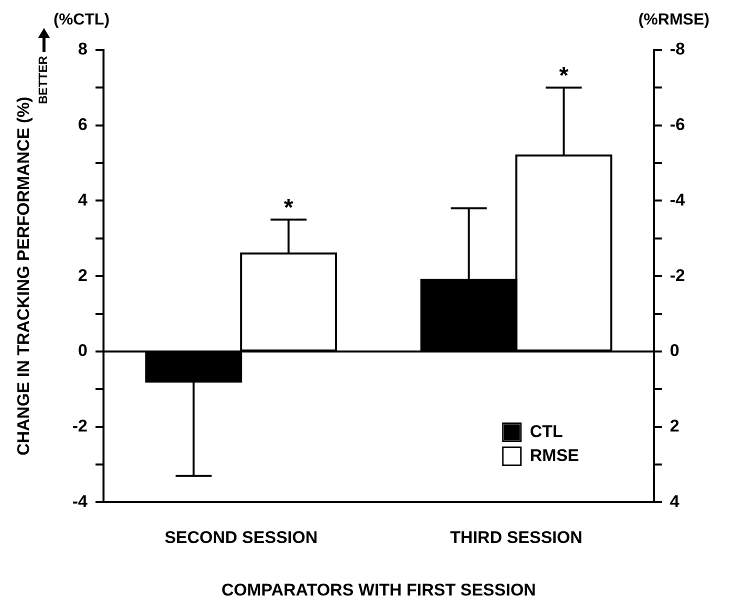 The width and height of the screenshot is (733, 615). Describe the element at coordinates (83, 200) in the screenshot. I see `y-tick-label: 4` at that location.